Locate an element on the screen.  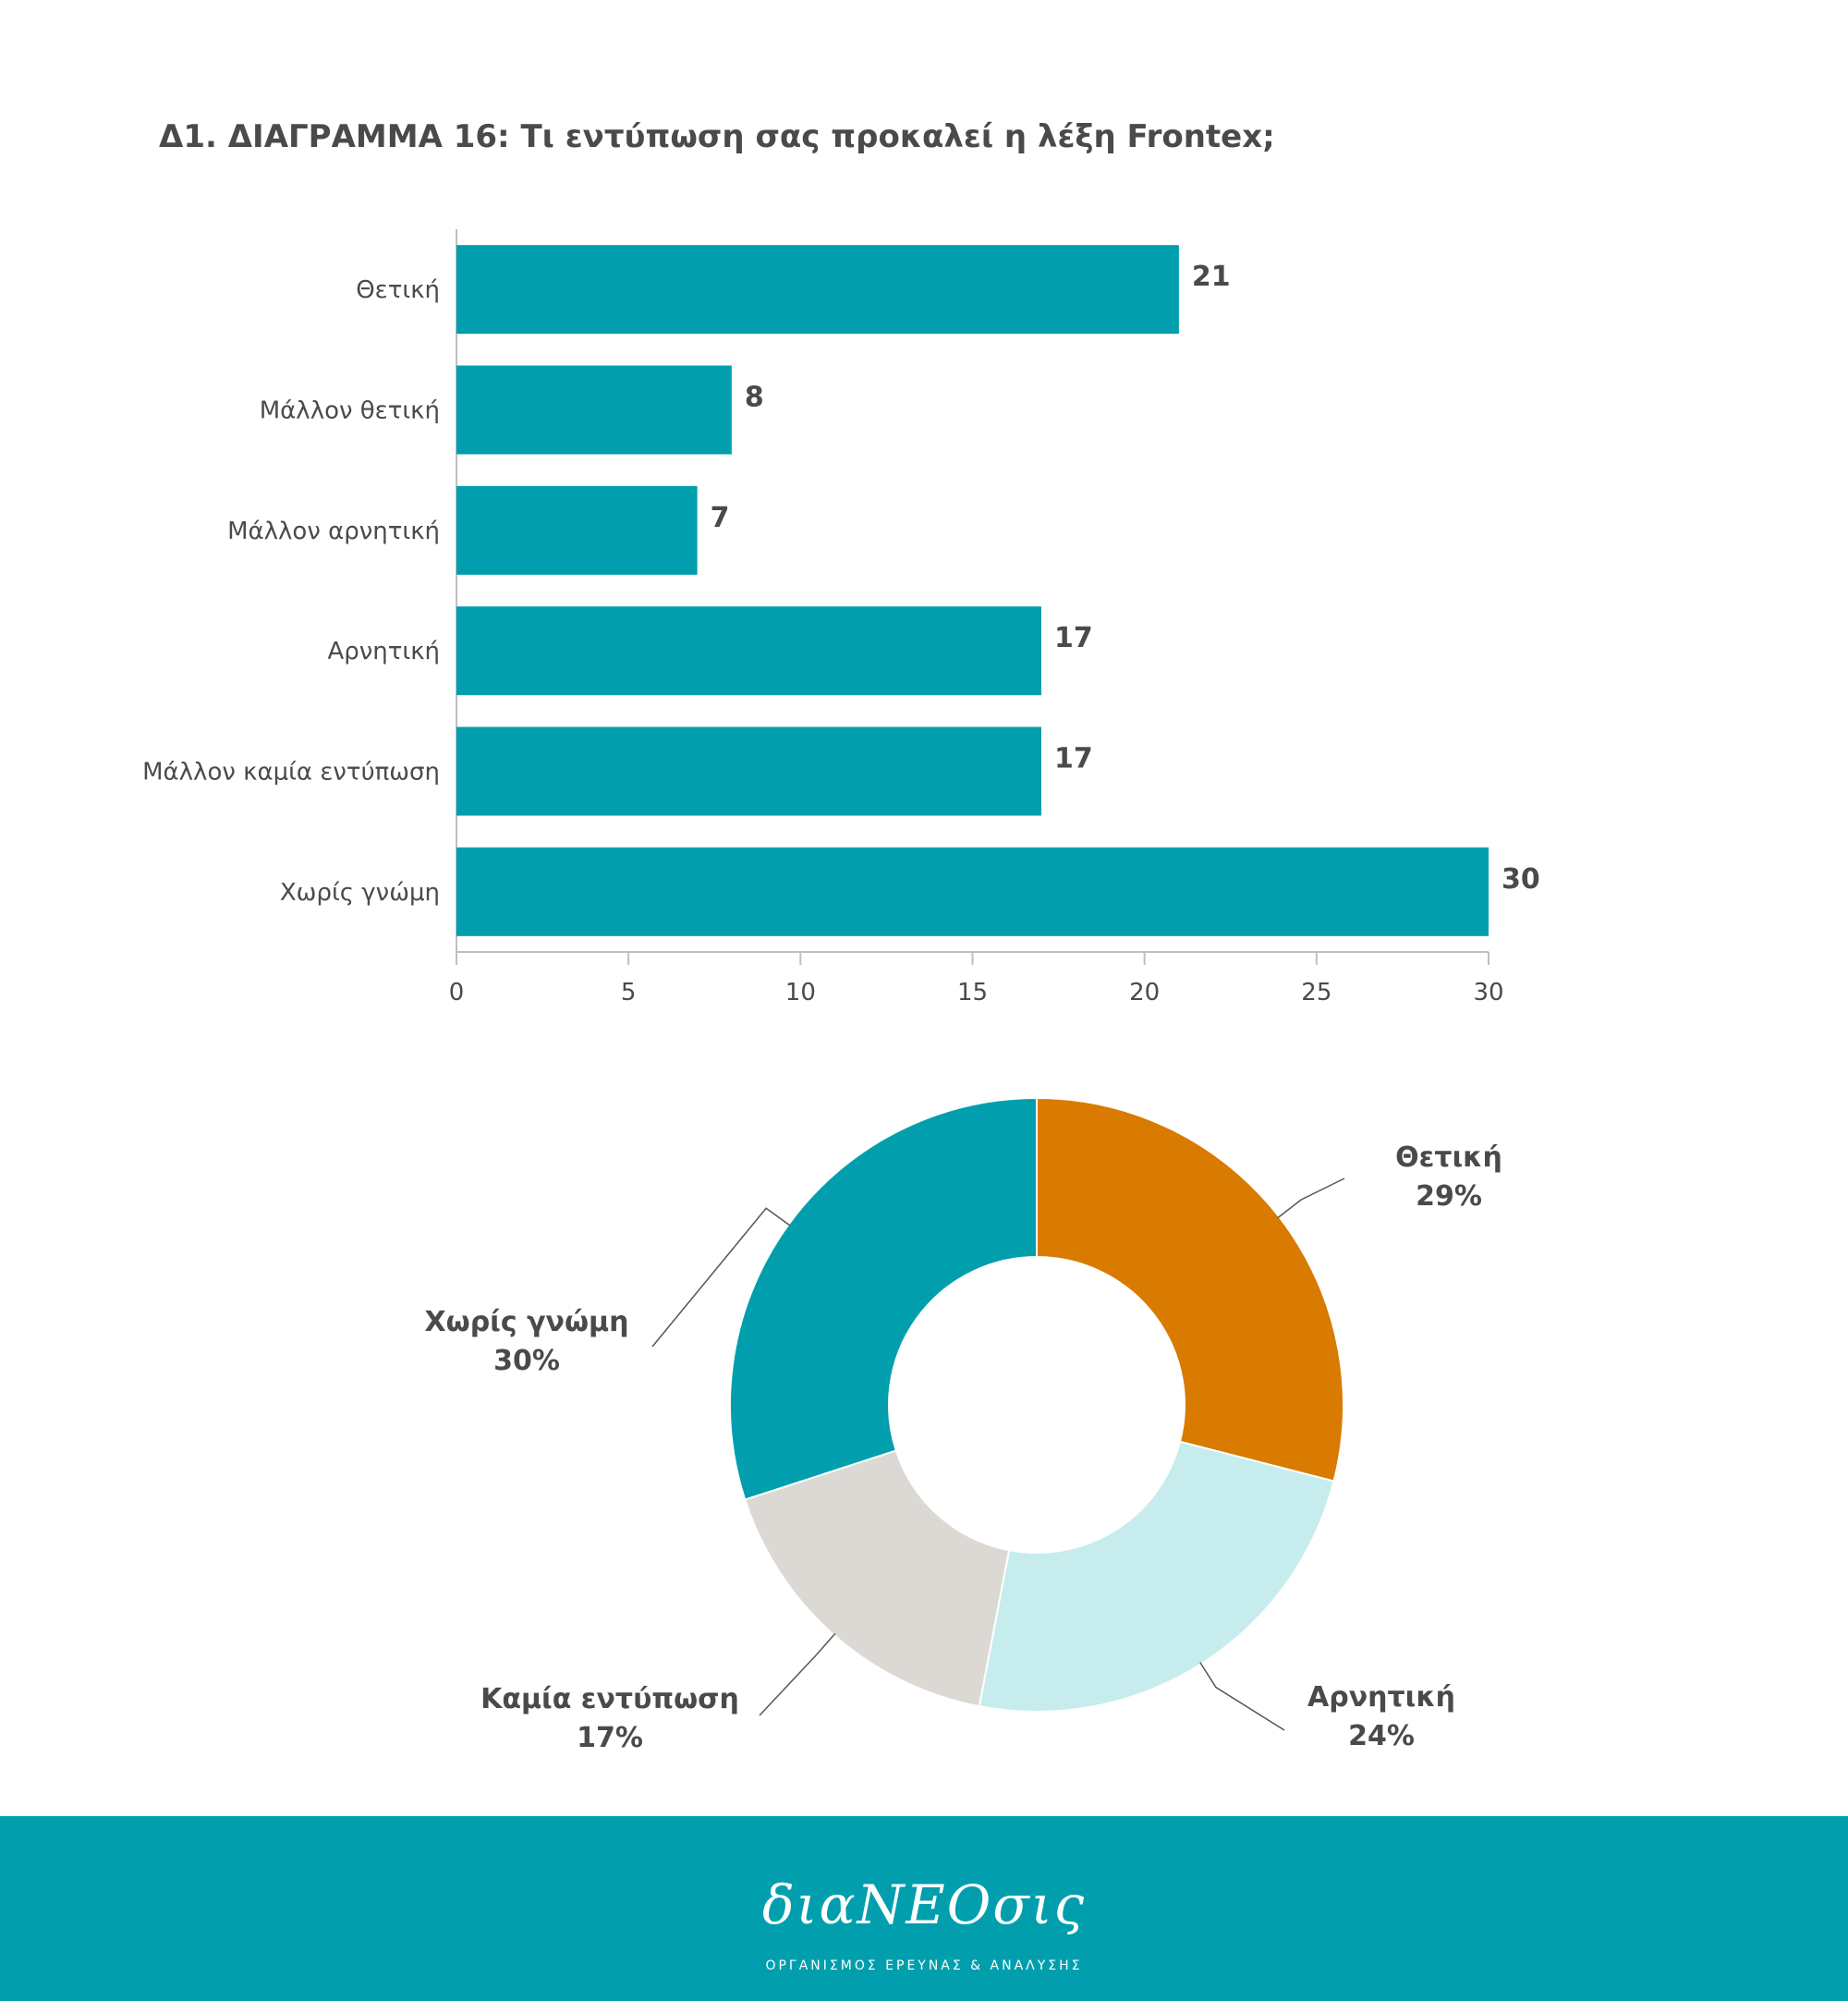
slice-percent: 30% is located at coordinates (526, 1361).